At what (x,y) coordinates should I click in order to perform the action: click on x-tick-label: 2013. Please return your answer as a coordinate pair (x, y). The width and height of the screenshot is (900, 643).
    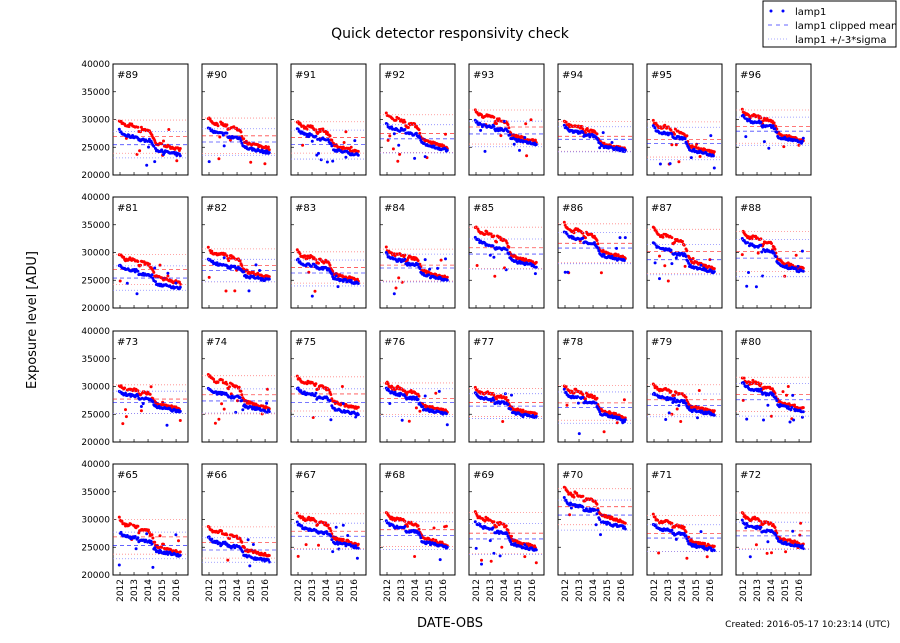
    Looking at the image, I should click on (135, 590).